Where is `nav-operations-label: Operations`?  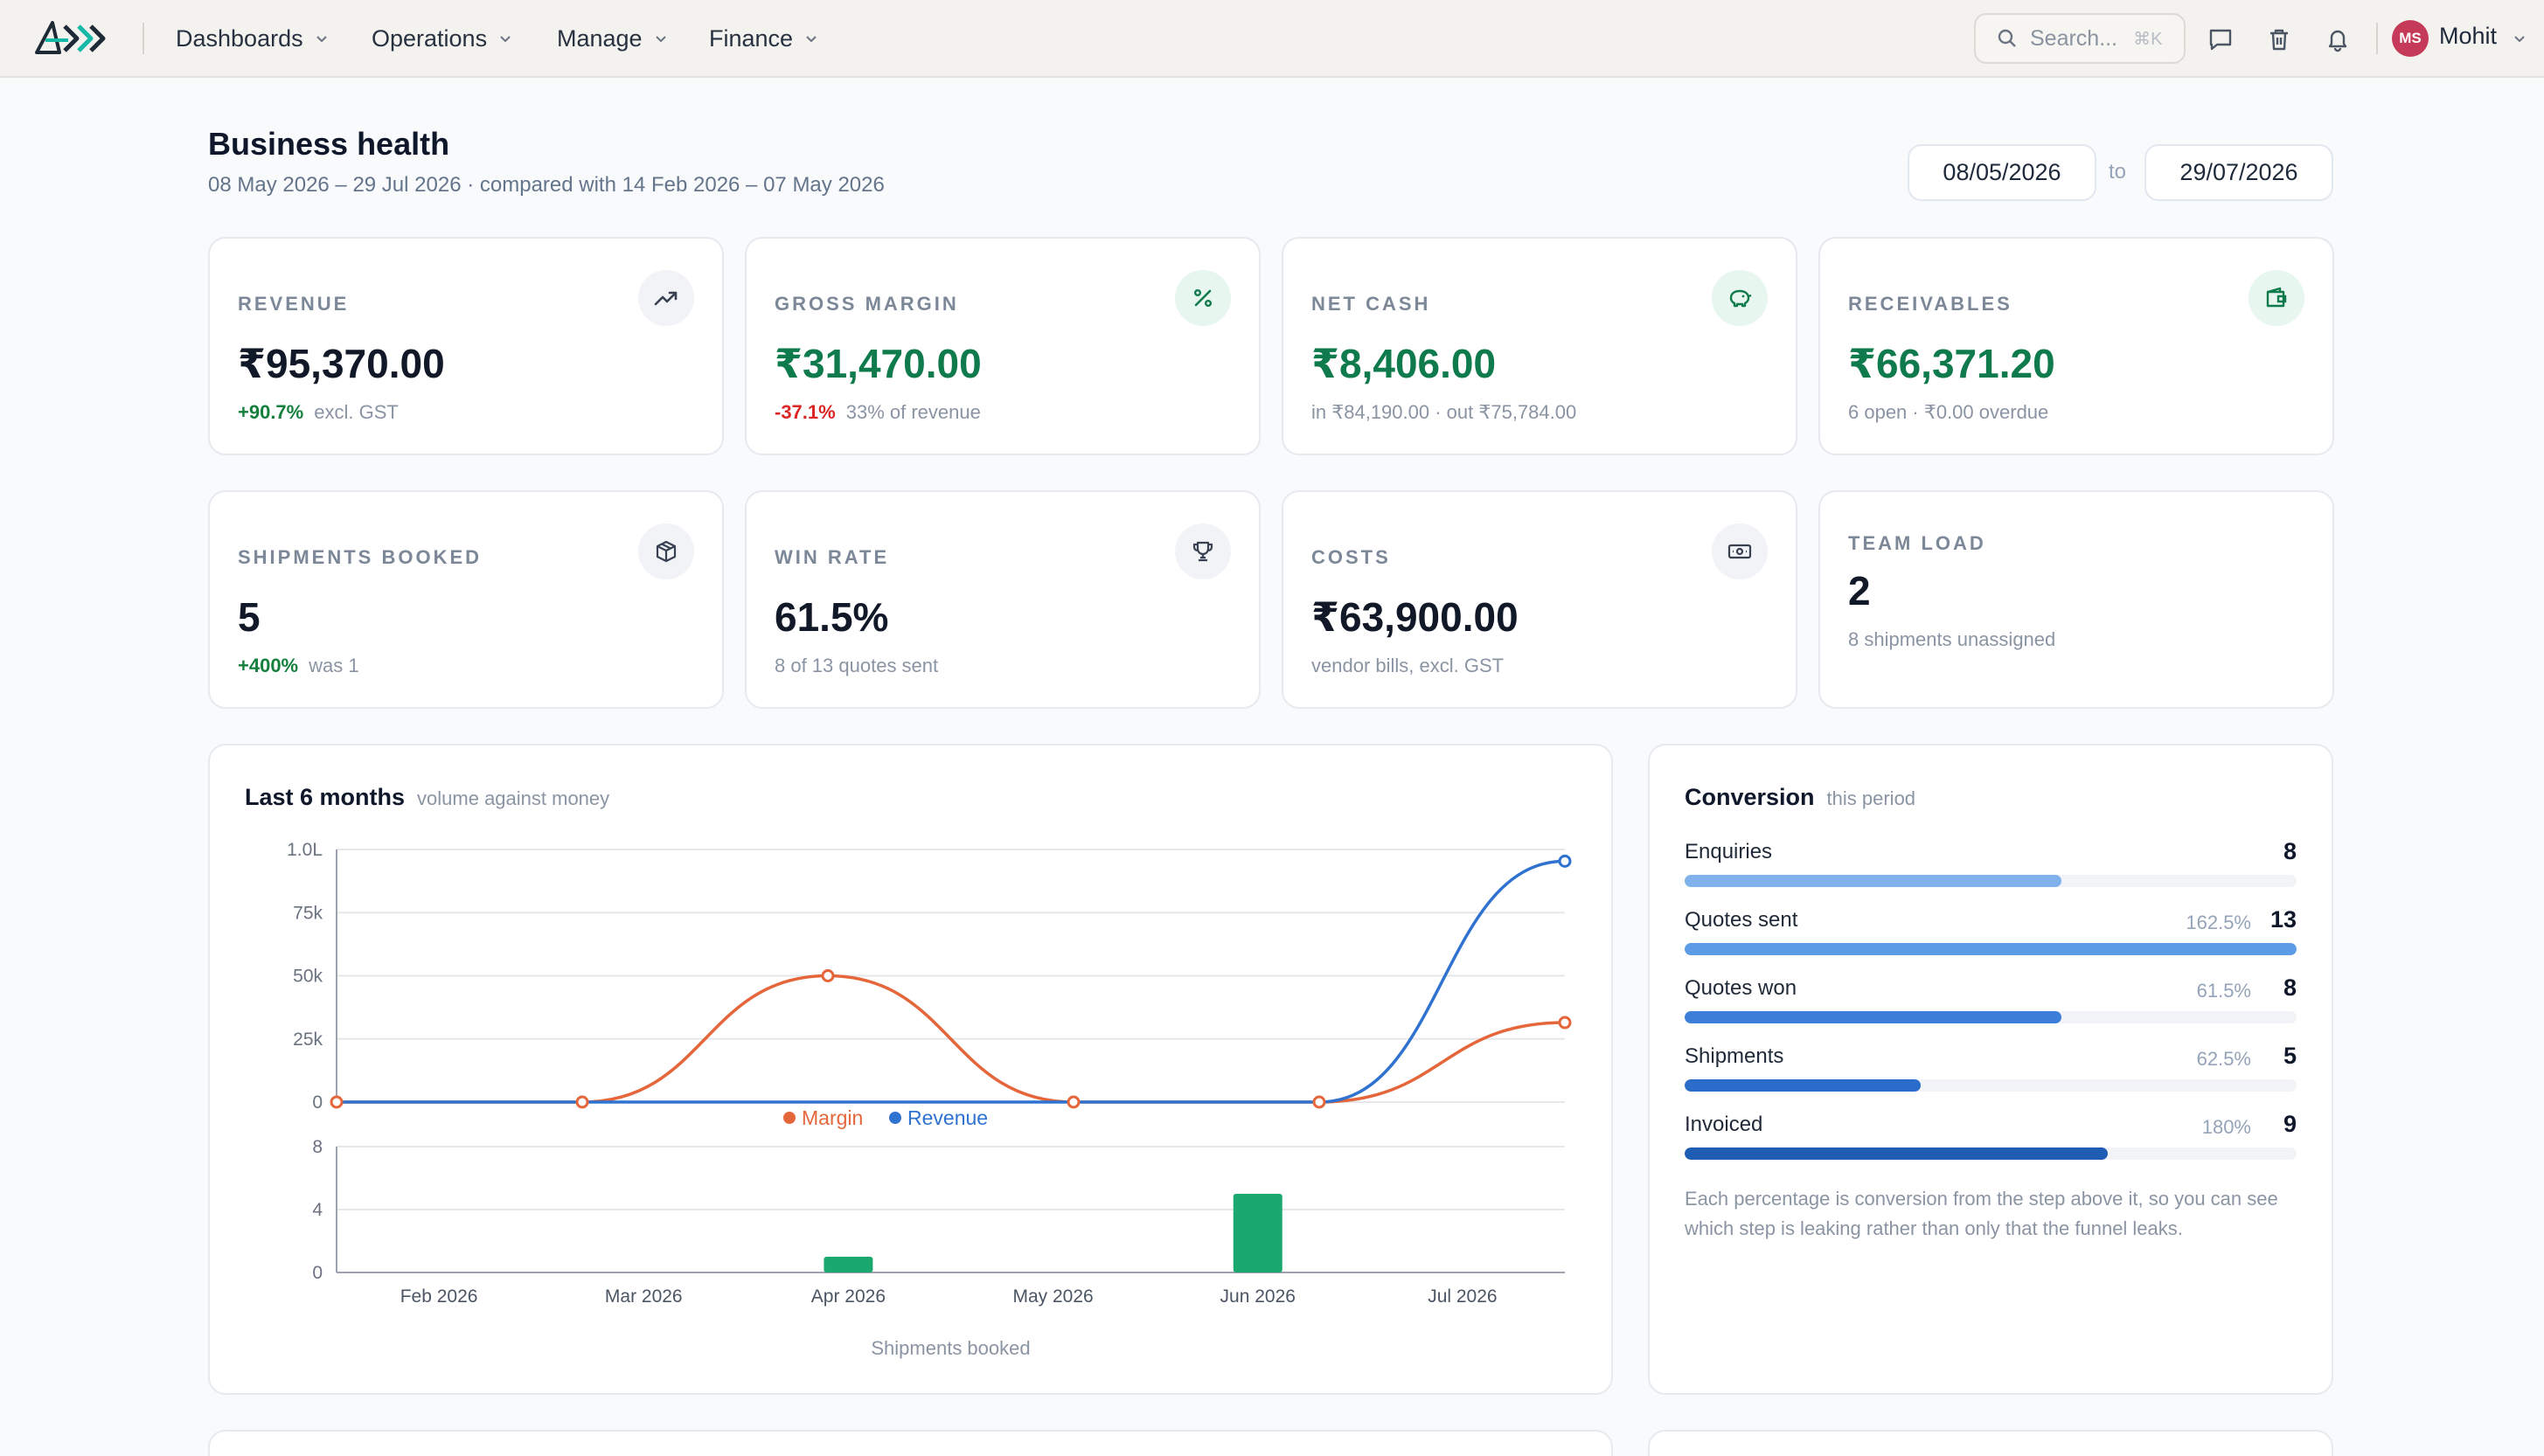 nav-operations-label: Operations is located at coordinates (430, 38).